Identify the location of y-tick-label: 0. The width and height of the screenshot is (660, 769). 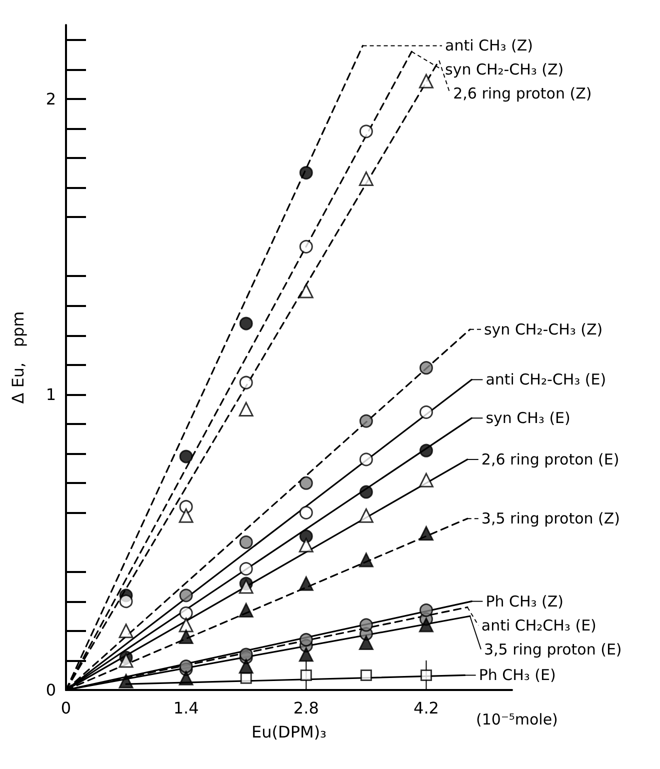
(51, 690).